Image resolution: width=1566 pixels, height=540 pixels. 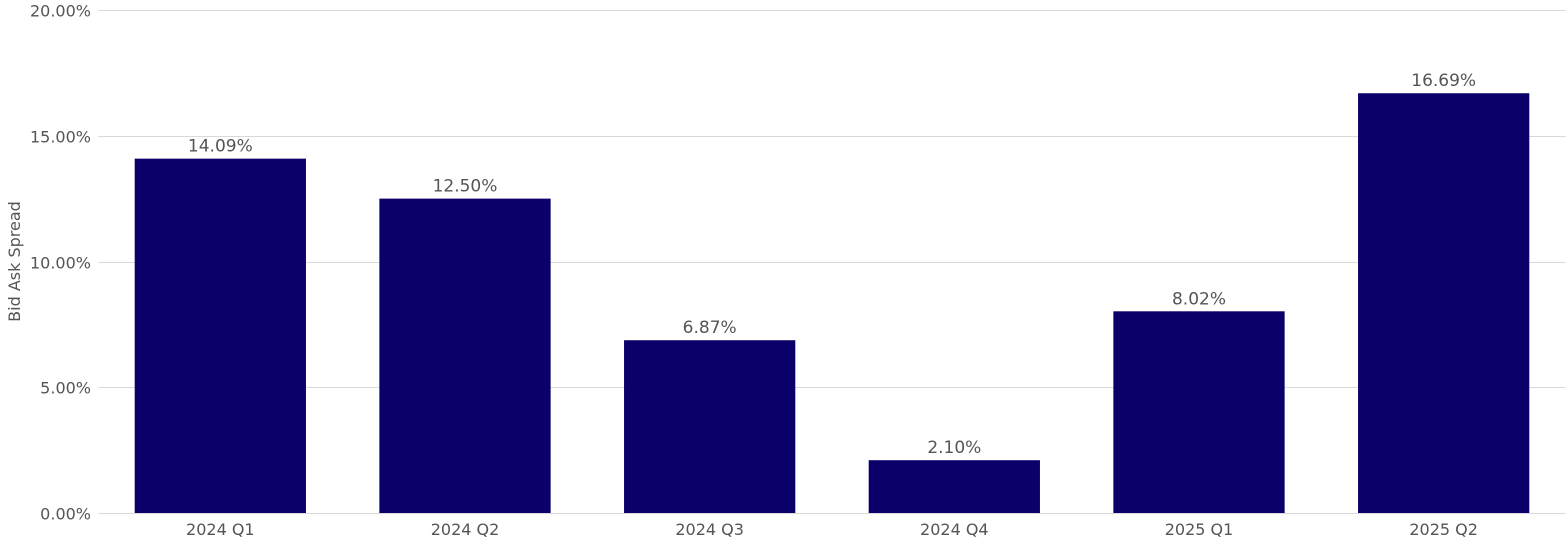 What do you see at coordinates (65, 514) in the screenshot?
I see `y-tick-label: 0.00%` at bounding box center [65, 514].